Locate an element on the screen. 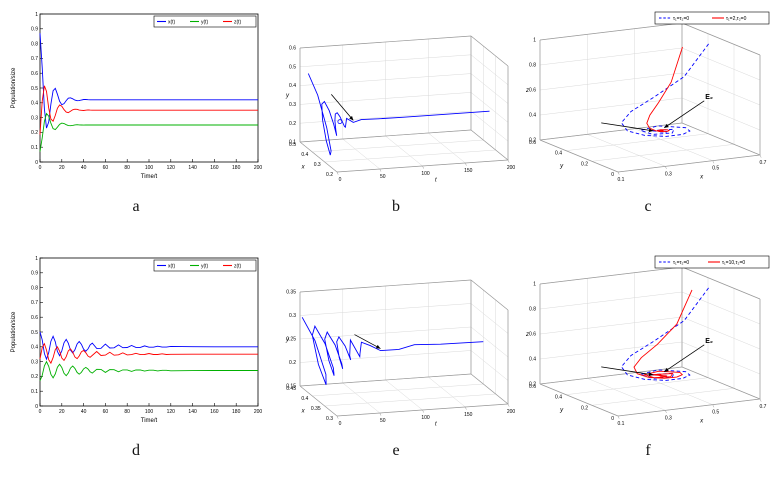 This screenshot has width=779, height=477. svg-text: y(t) is located at coordinates (205, 267).